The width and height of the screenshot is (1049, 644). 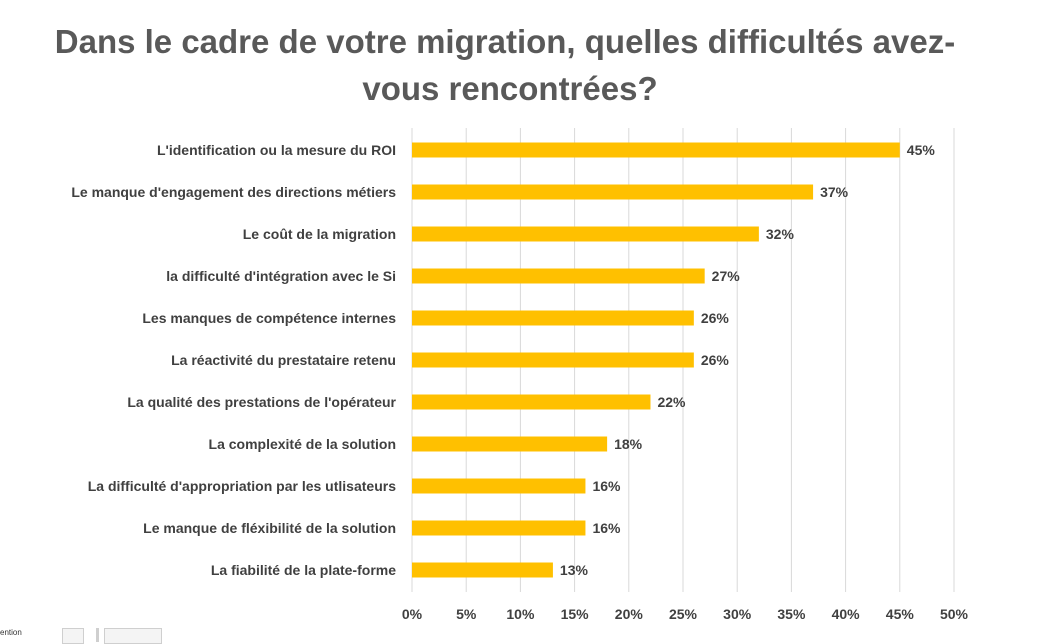 I want to click on x-axis-ticks: 0% 5% 10% 15% 20% 25% 30% 35% 40% 45% 50%, so click(x=685, y=614).